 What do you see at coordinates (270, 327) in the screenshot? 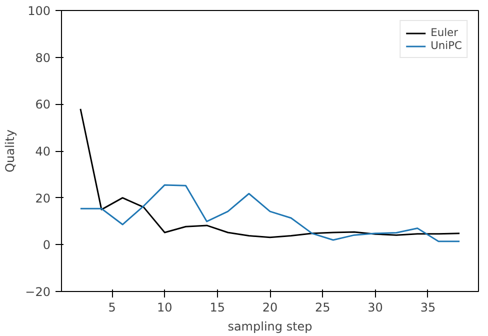
I see `x-axis-title: sampling step` at bounding box center [270, 327].